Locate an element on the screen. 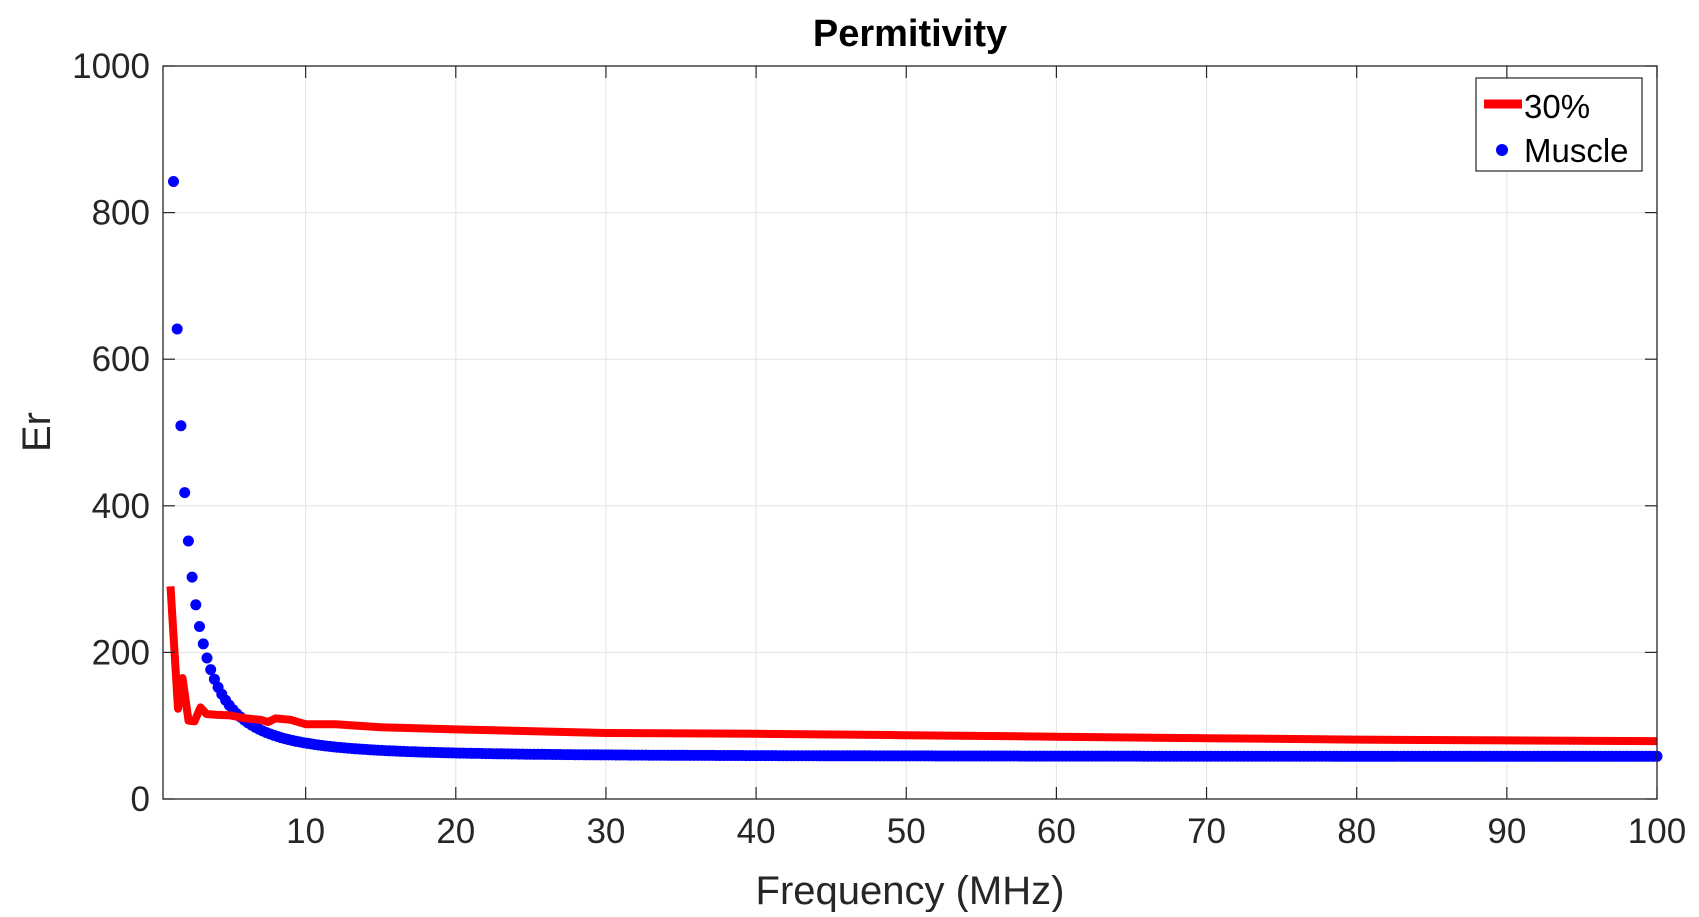 This screenshot has width=1699, height=917. x-tick-label: 70 is located at coordinates (1206, 831).